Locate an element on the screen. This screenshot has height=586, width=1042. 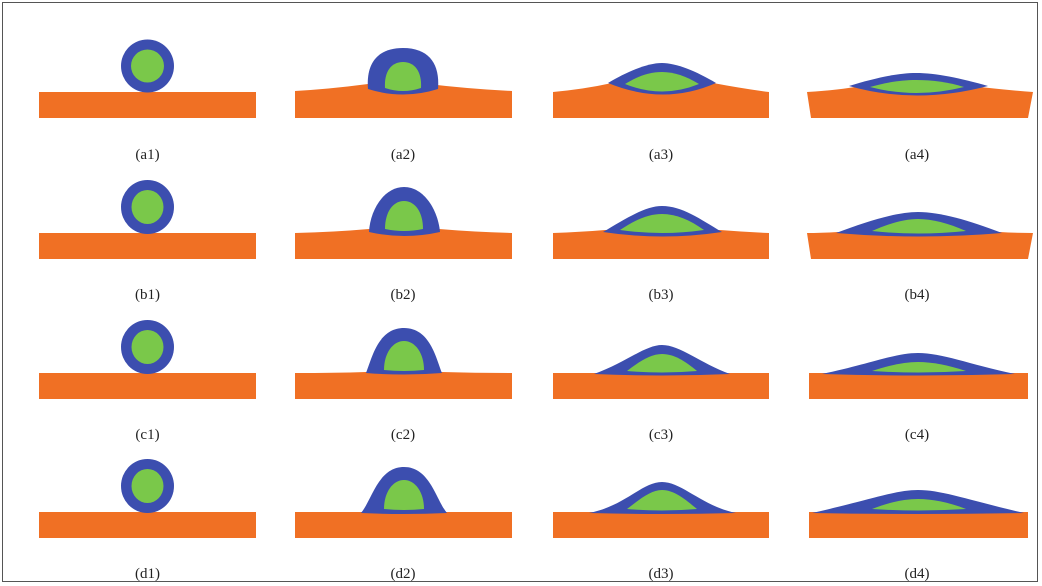
panel-a1: (a1) is located at coordinates (147, 101).